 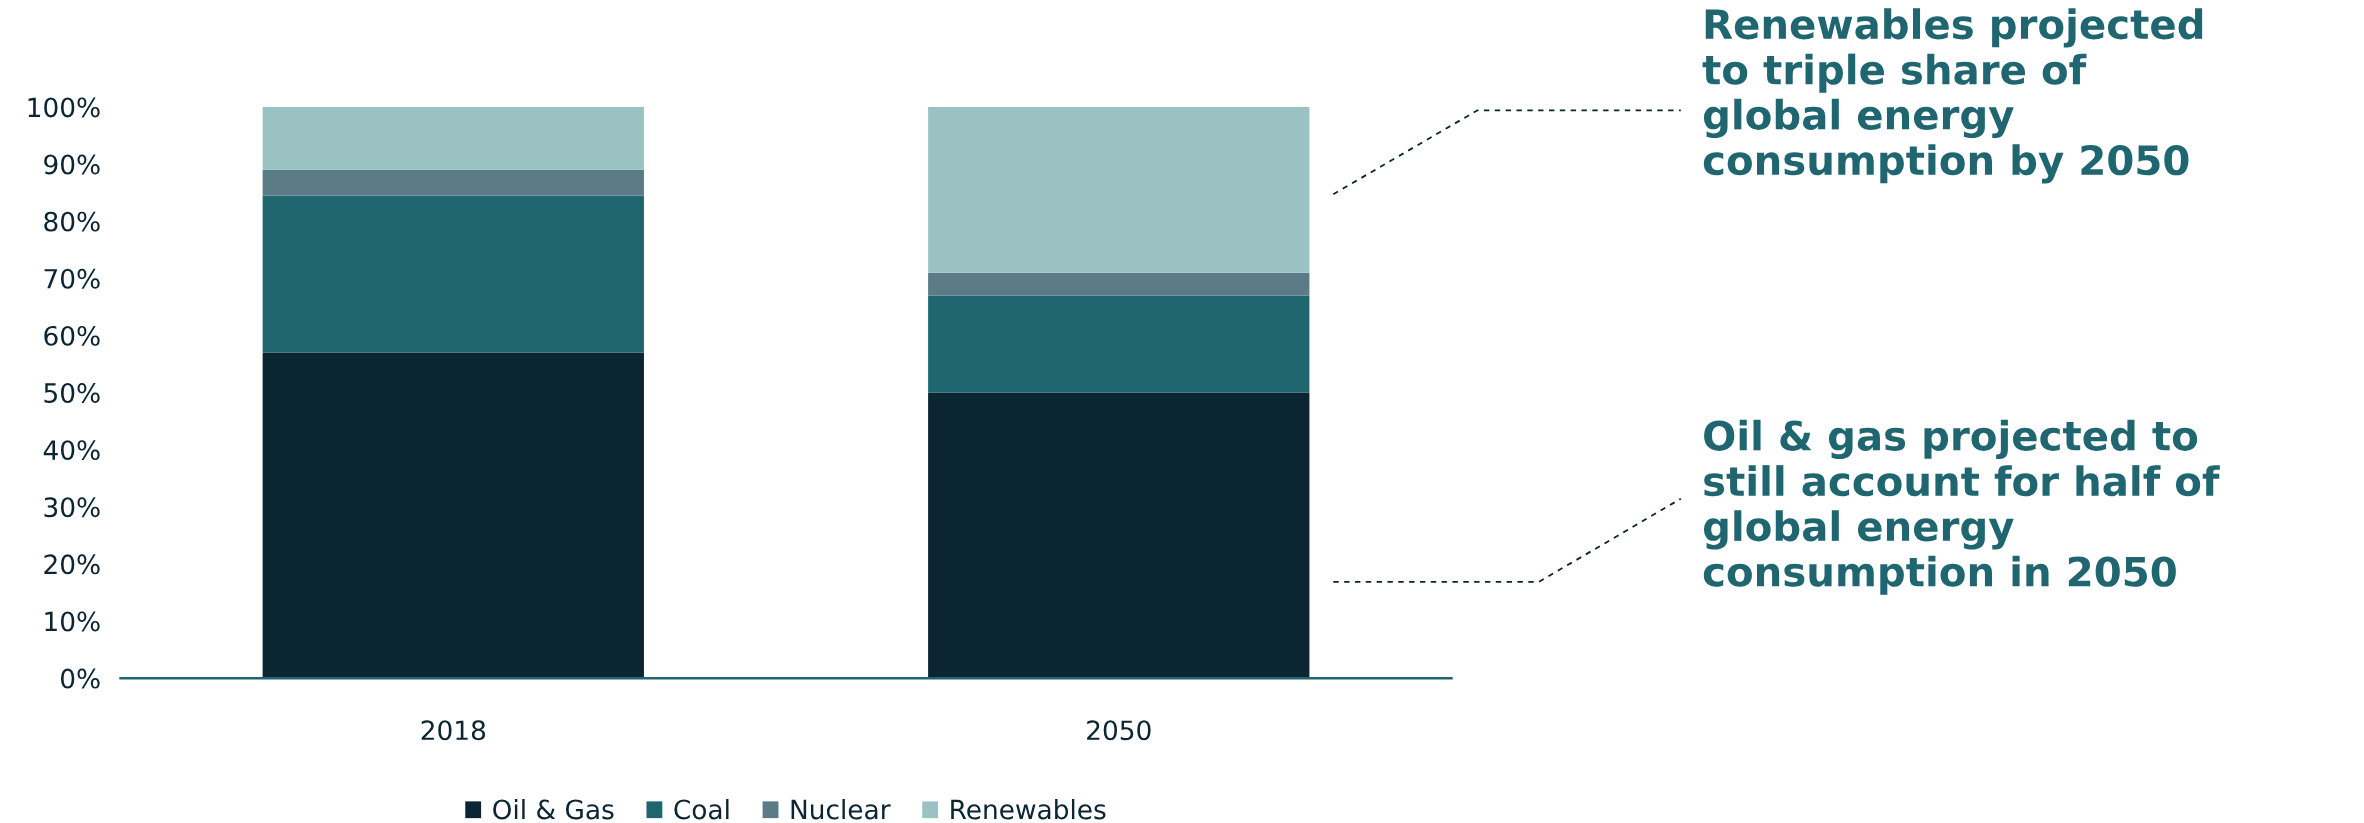 I want to click on y-tick-label: 70%, so click(x=72, y=278).